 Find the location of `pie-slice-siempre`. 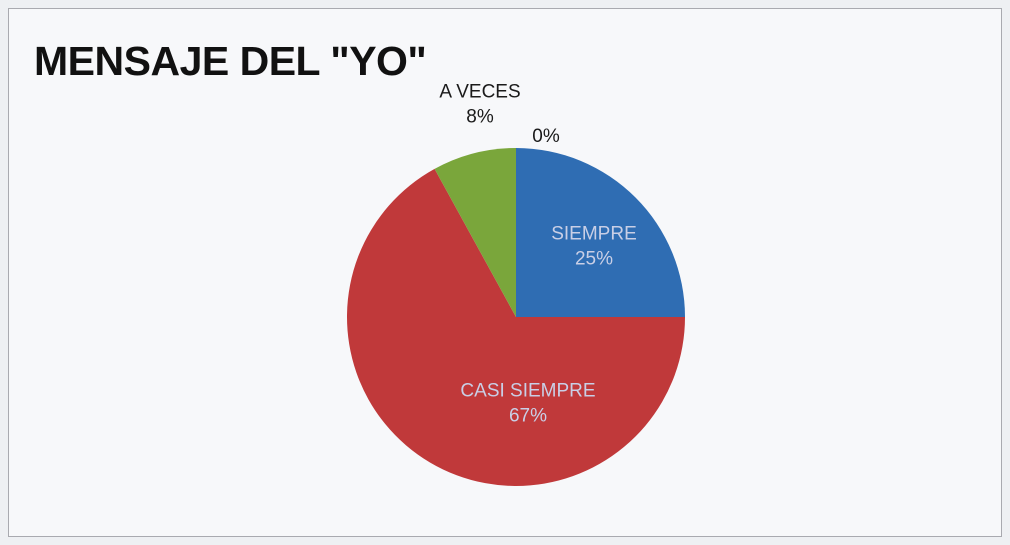

pie-slice-siempre is located at coordinates (600, 232).